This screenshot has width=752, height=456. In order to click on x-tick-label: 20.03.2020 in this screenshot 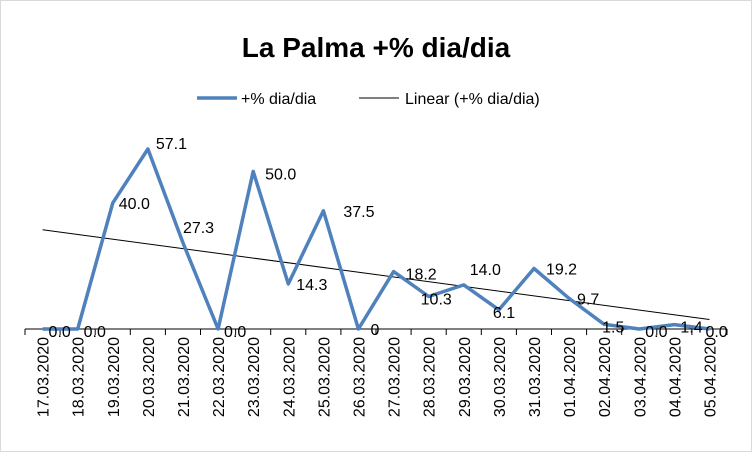, I will do `click(149, 377)`.